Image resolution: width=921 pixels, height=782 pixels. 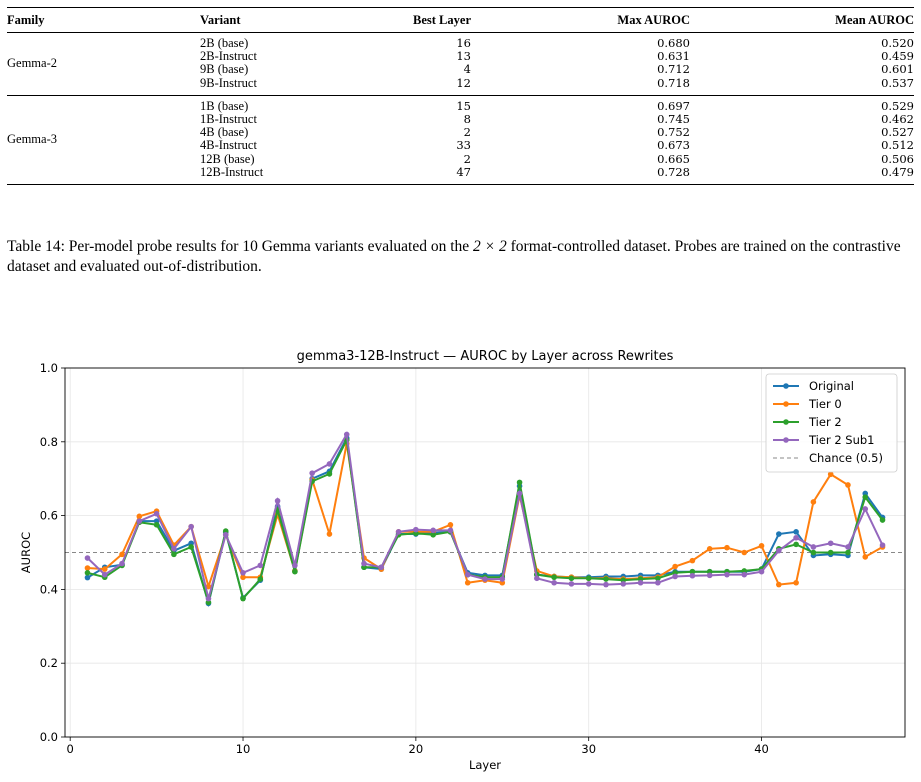 What do you see at coordinates (653, 20) in the screenshot?
I see `header-max-auroc: Max AUROC` at bounding box center [653, 20].